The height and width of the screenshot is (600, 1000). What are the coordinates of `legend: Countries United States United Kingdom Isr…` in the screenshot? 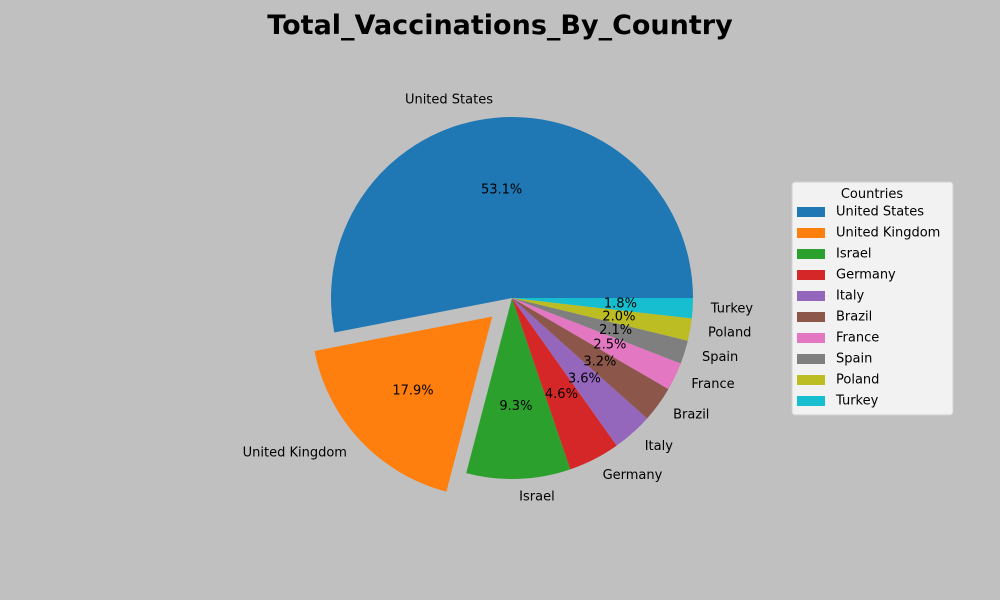 It's located at (872, 298).